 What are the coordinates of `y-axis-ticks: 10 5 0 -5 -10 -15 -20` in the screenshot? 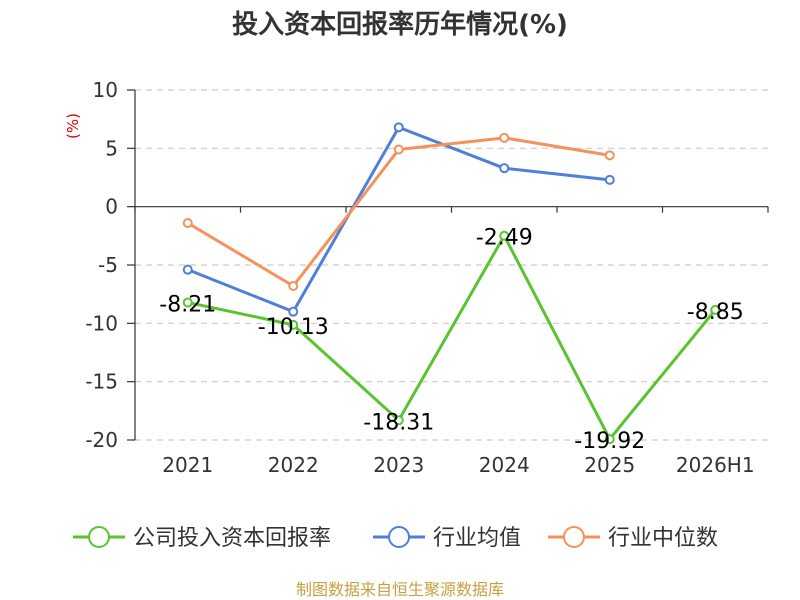 It's located at (101, 265).